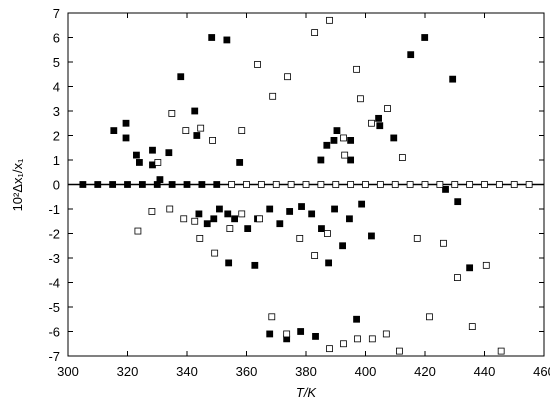  I want to click on y-tick-label: -3, so click(54, 258).